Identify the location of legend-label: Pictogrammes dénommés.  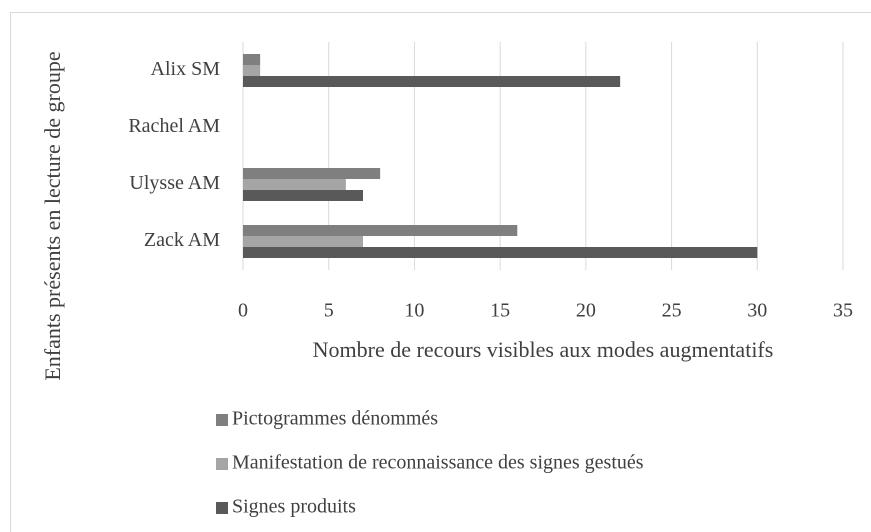
(335, 419).